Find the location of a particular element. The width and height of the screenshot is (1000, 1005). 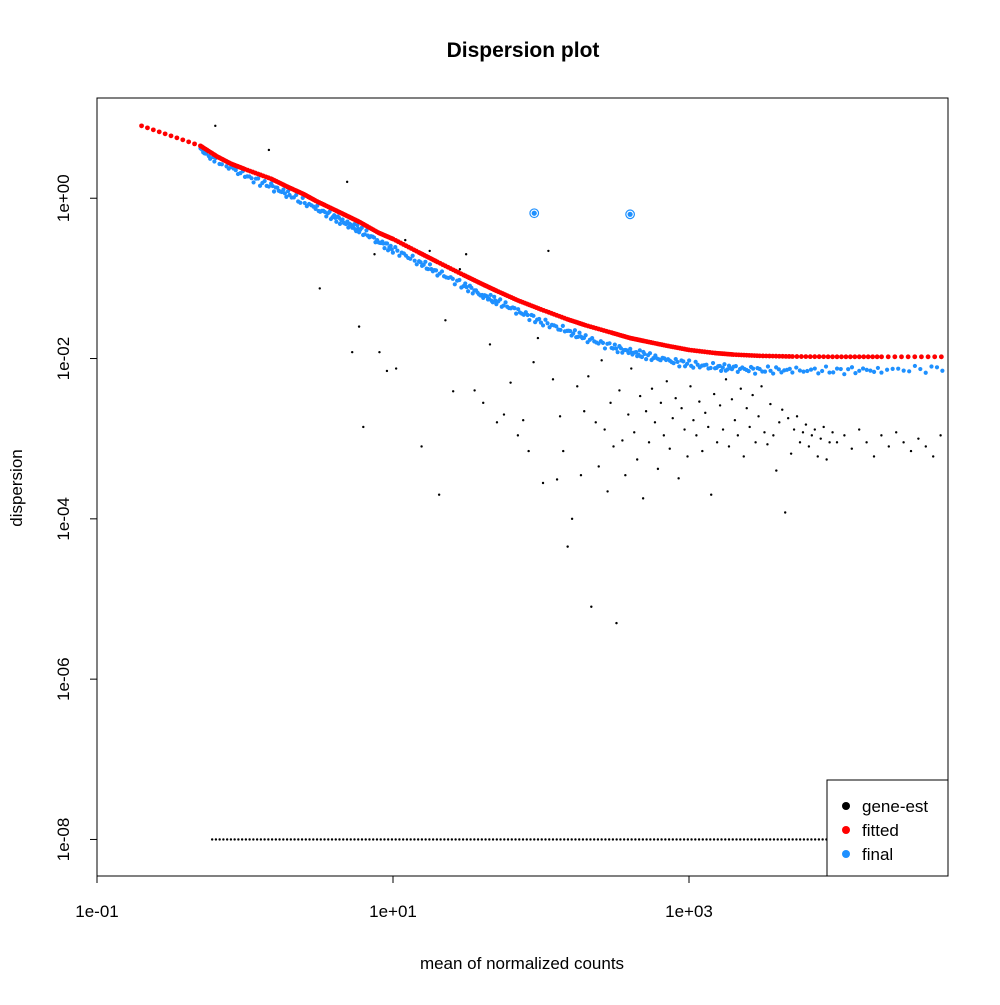

y-tick-label: 1e-04 is located at coordinates (63, 518).